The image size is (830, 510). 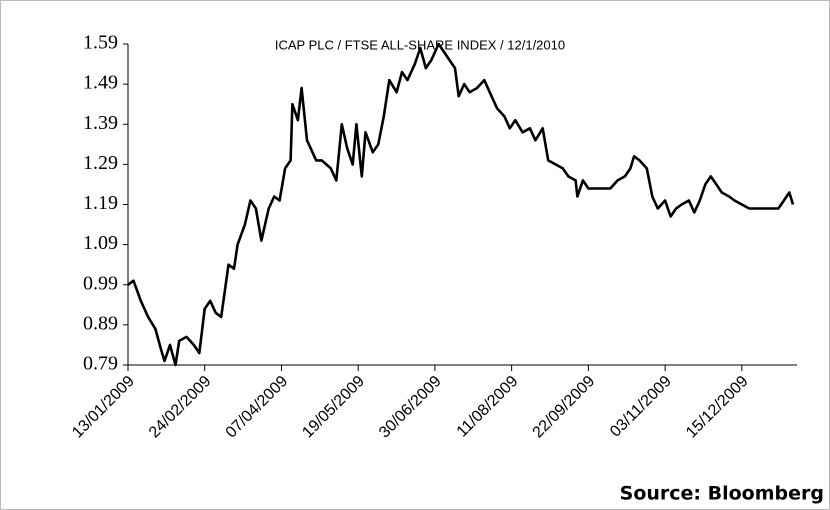 I want to click on y-tick-label: 1.49, so click(x=100, y=83).